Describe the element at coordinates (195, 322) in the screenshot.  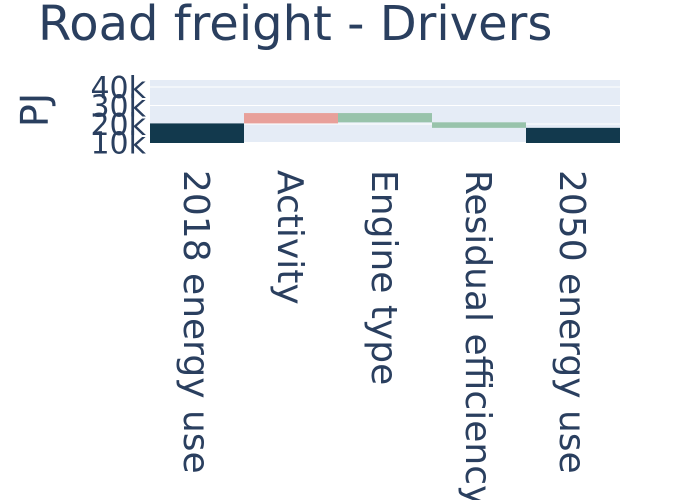
I see `x-tick-label: 2018 energy use` at that location.